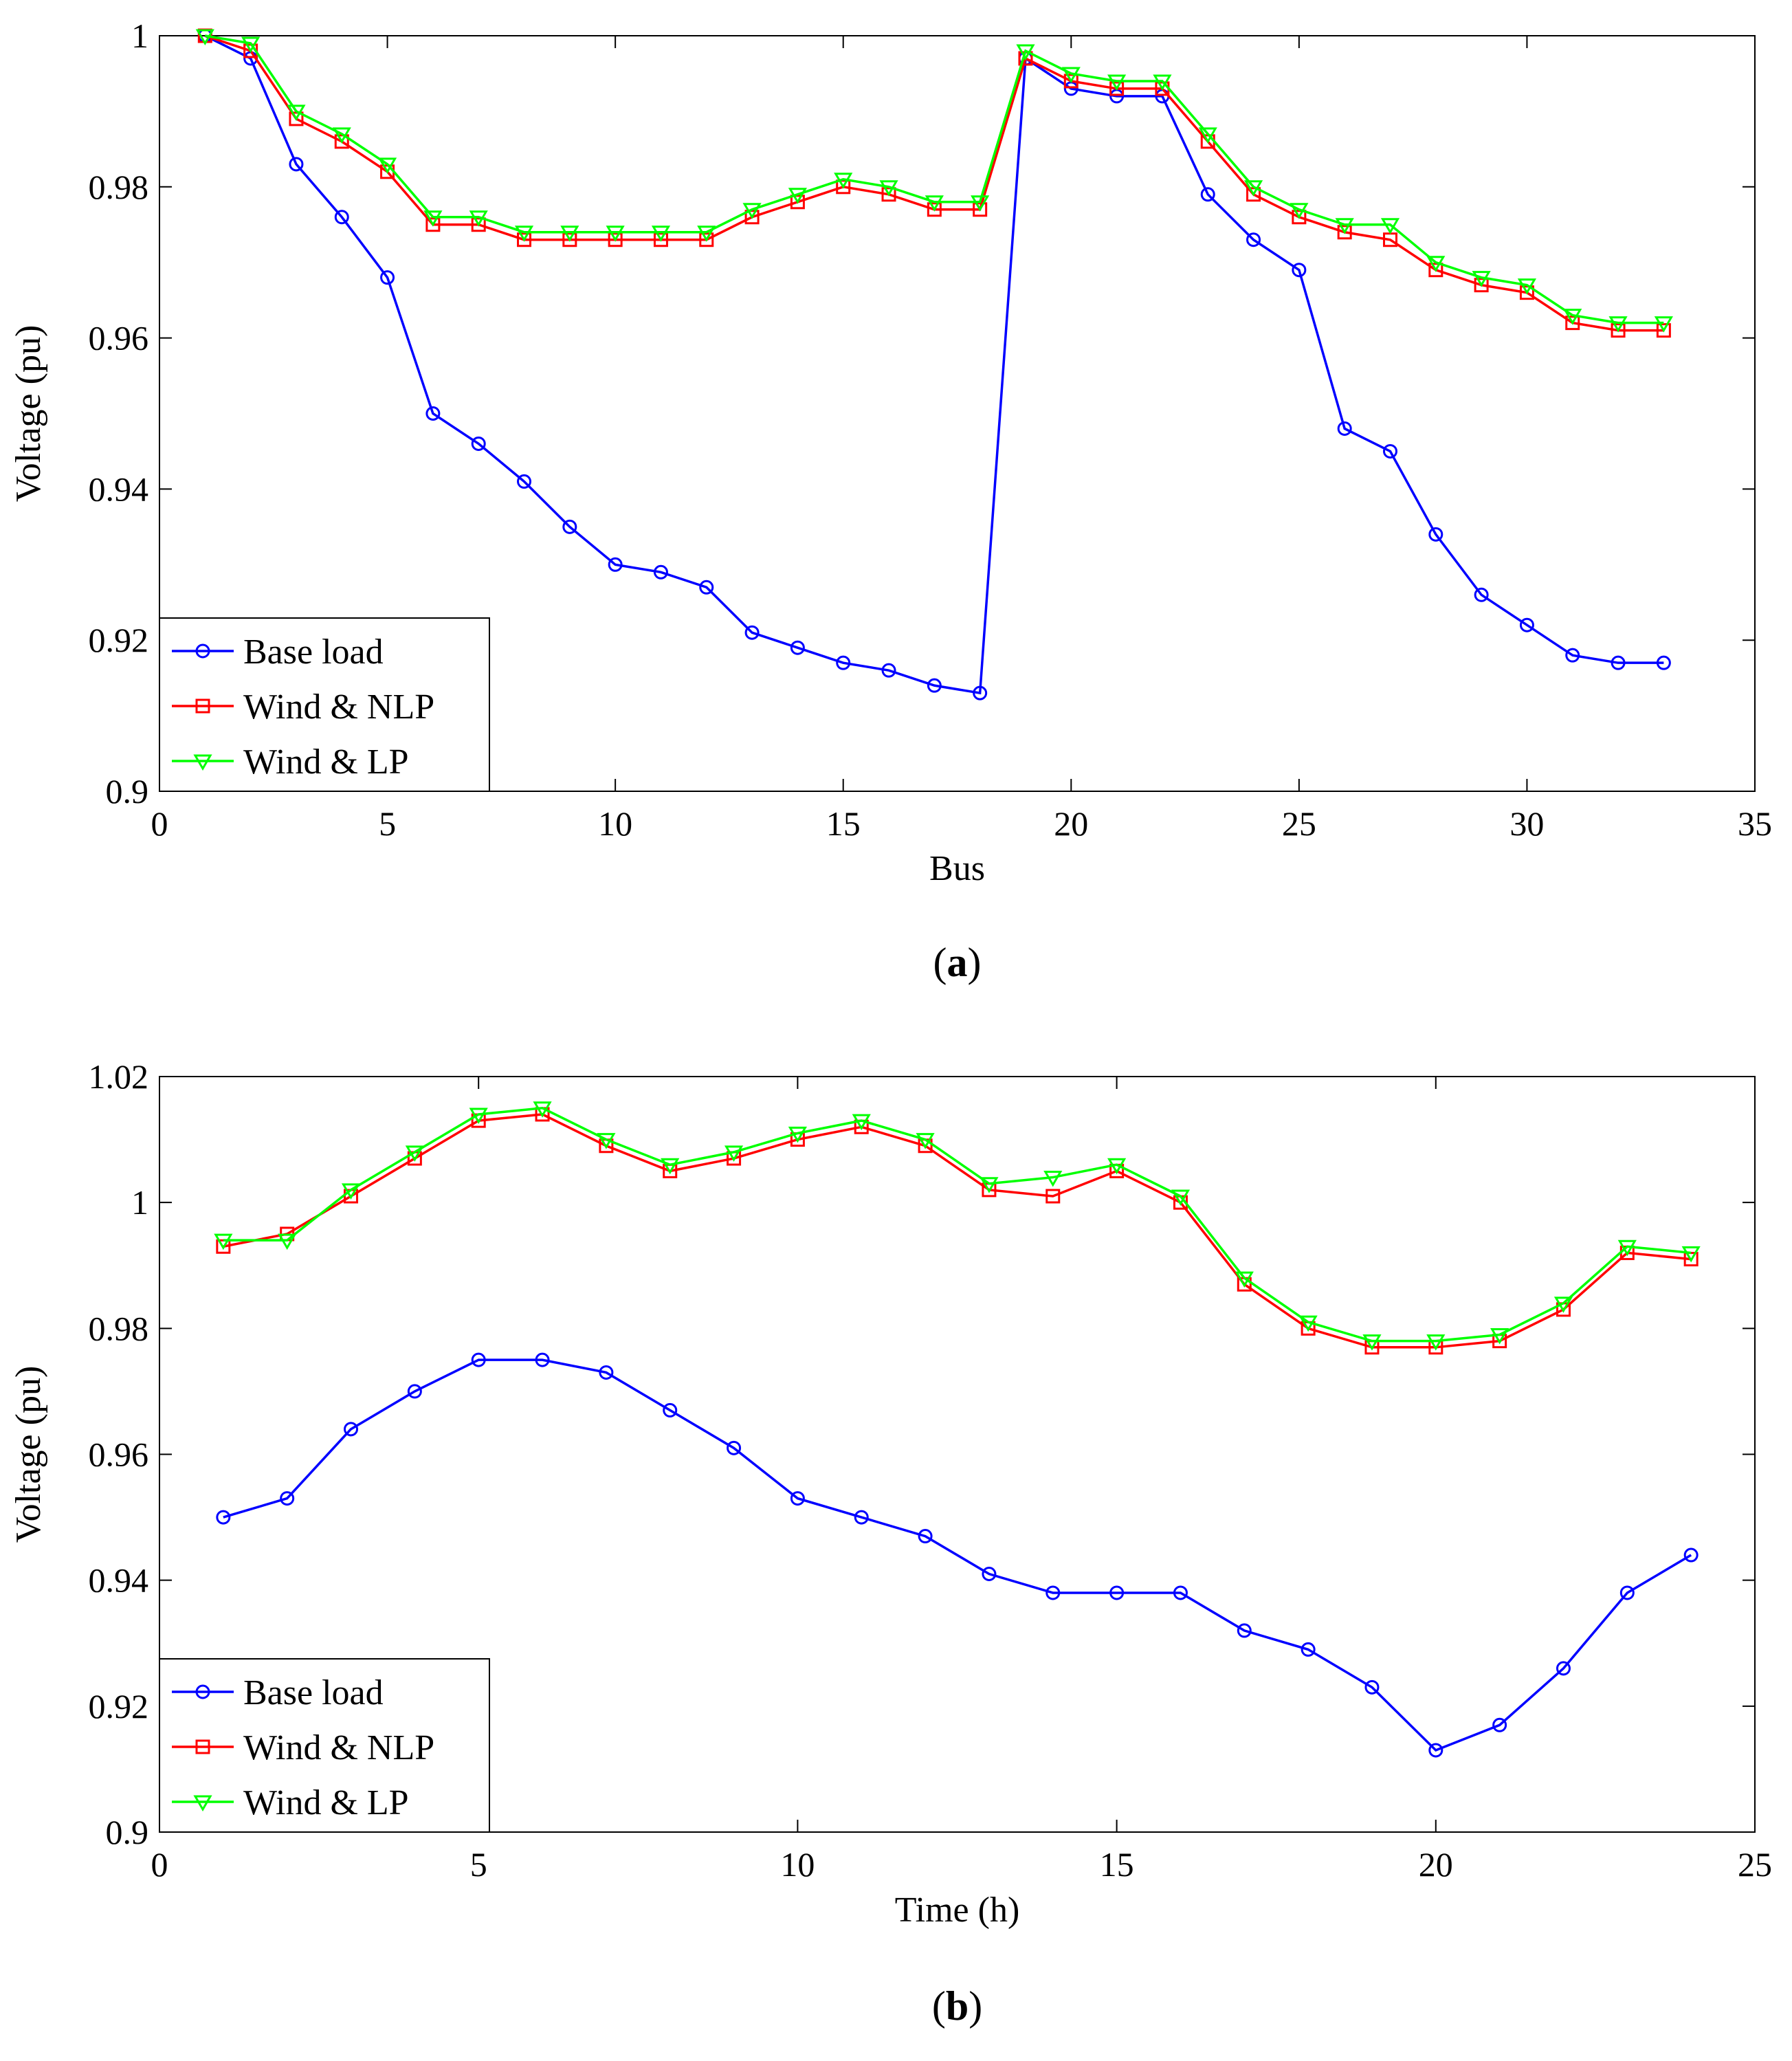 The height and width of the screenshot is (2061, 1792). I want to click on x-tick-label: 30, so click(1526, 823).